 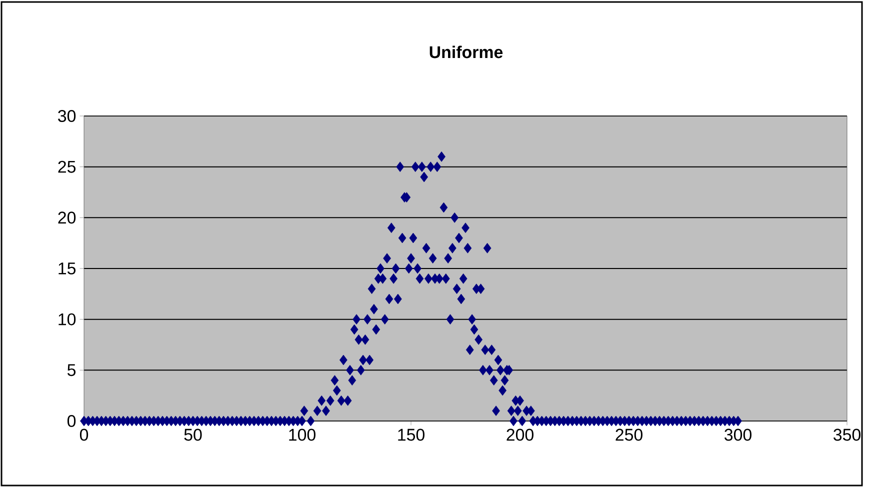 I want to click on x-tick-label: 200, so click(x=520, y=434).